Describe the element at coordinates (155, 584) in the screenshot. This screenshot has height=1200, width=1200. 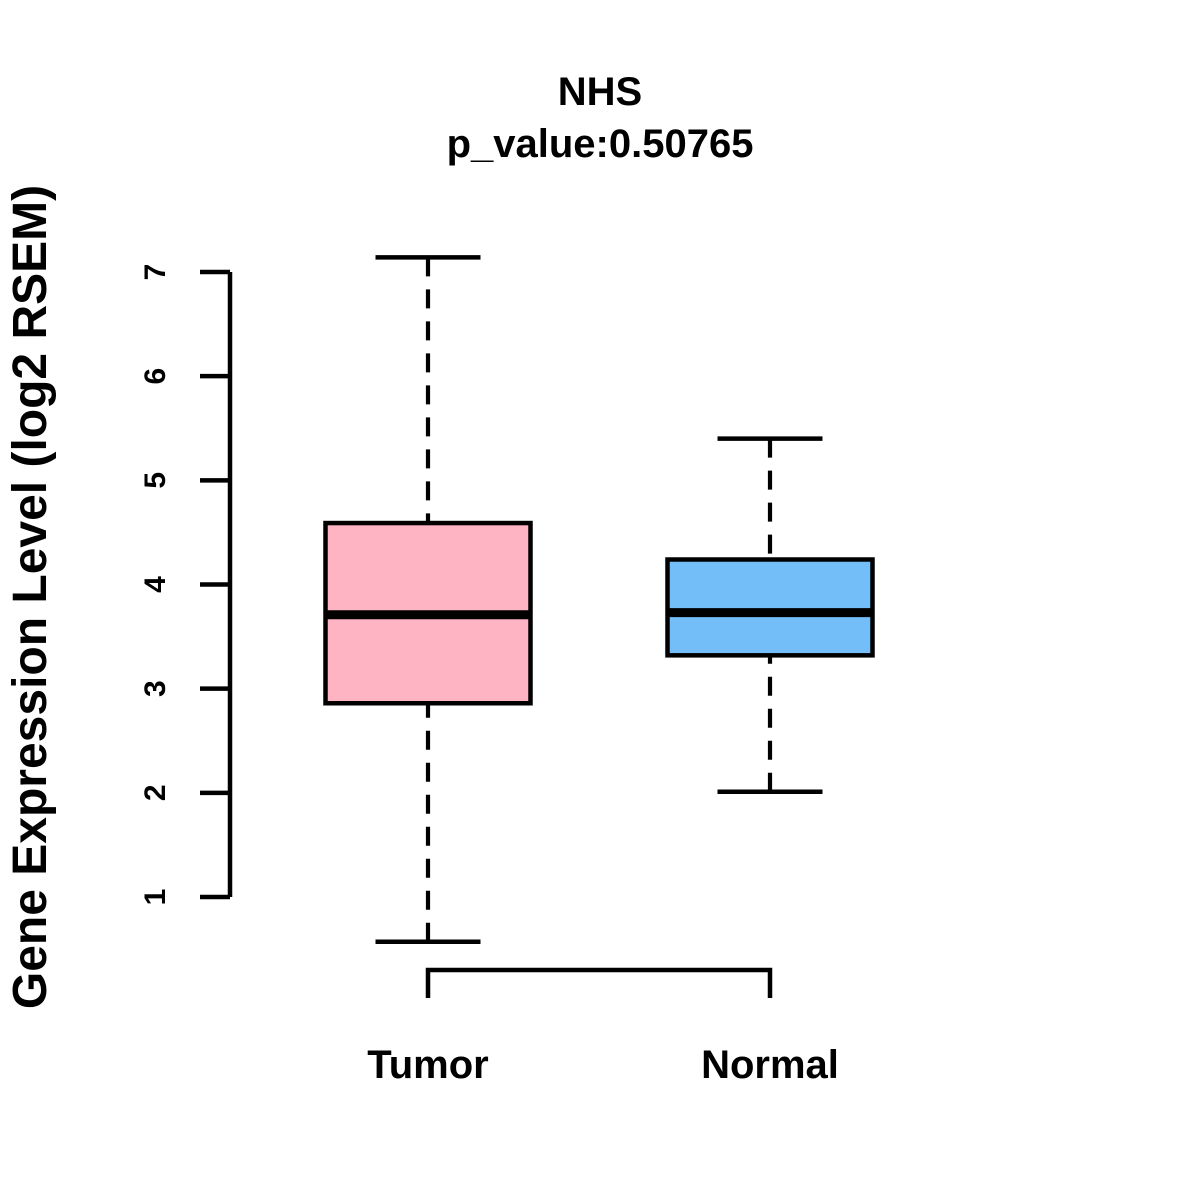
I see `y-tick-label: 4` at that location.